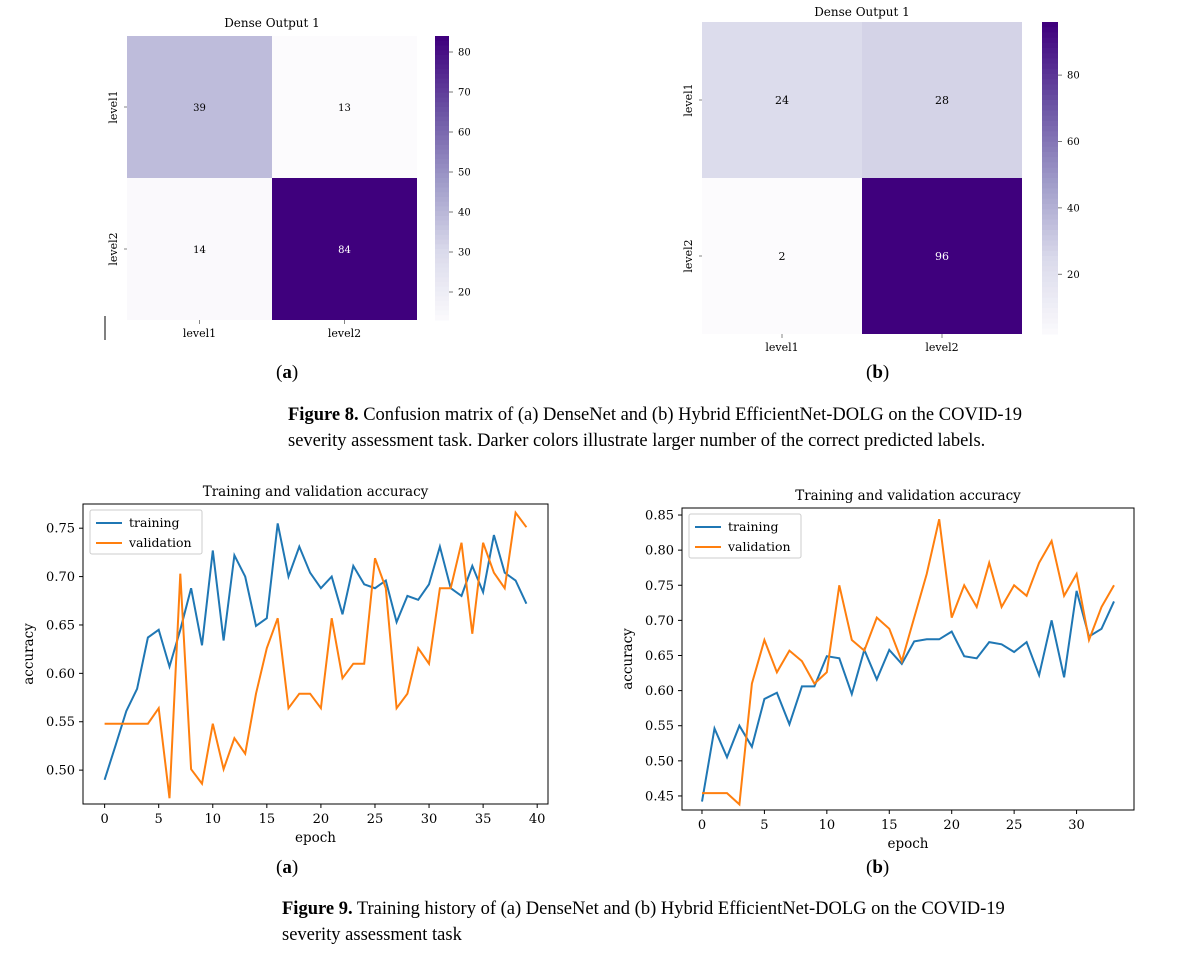 This screenshot has width=1181, height=967. I want to click on x-tick-label: 40, so click(537, 819).